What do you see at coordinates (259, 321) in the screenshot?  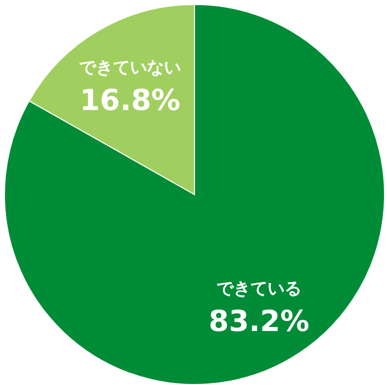 I see `data-label: 83.2%` at bounding box center [259, 321].